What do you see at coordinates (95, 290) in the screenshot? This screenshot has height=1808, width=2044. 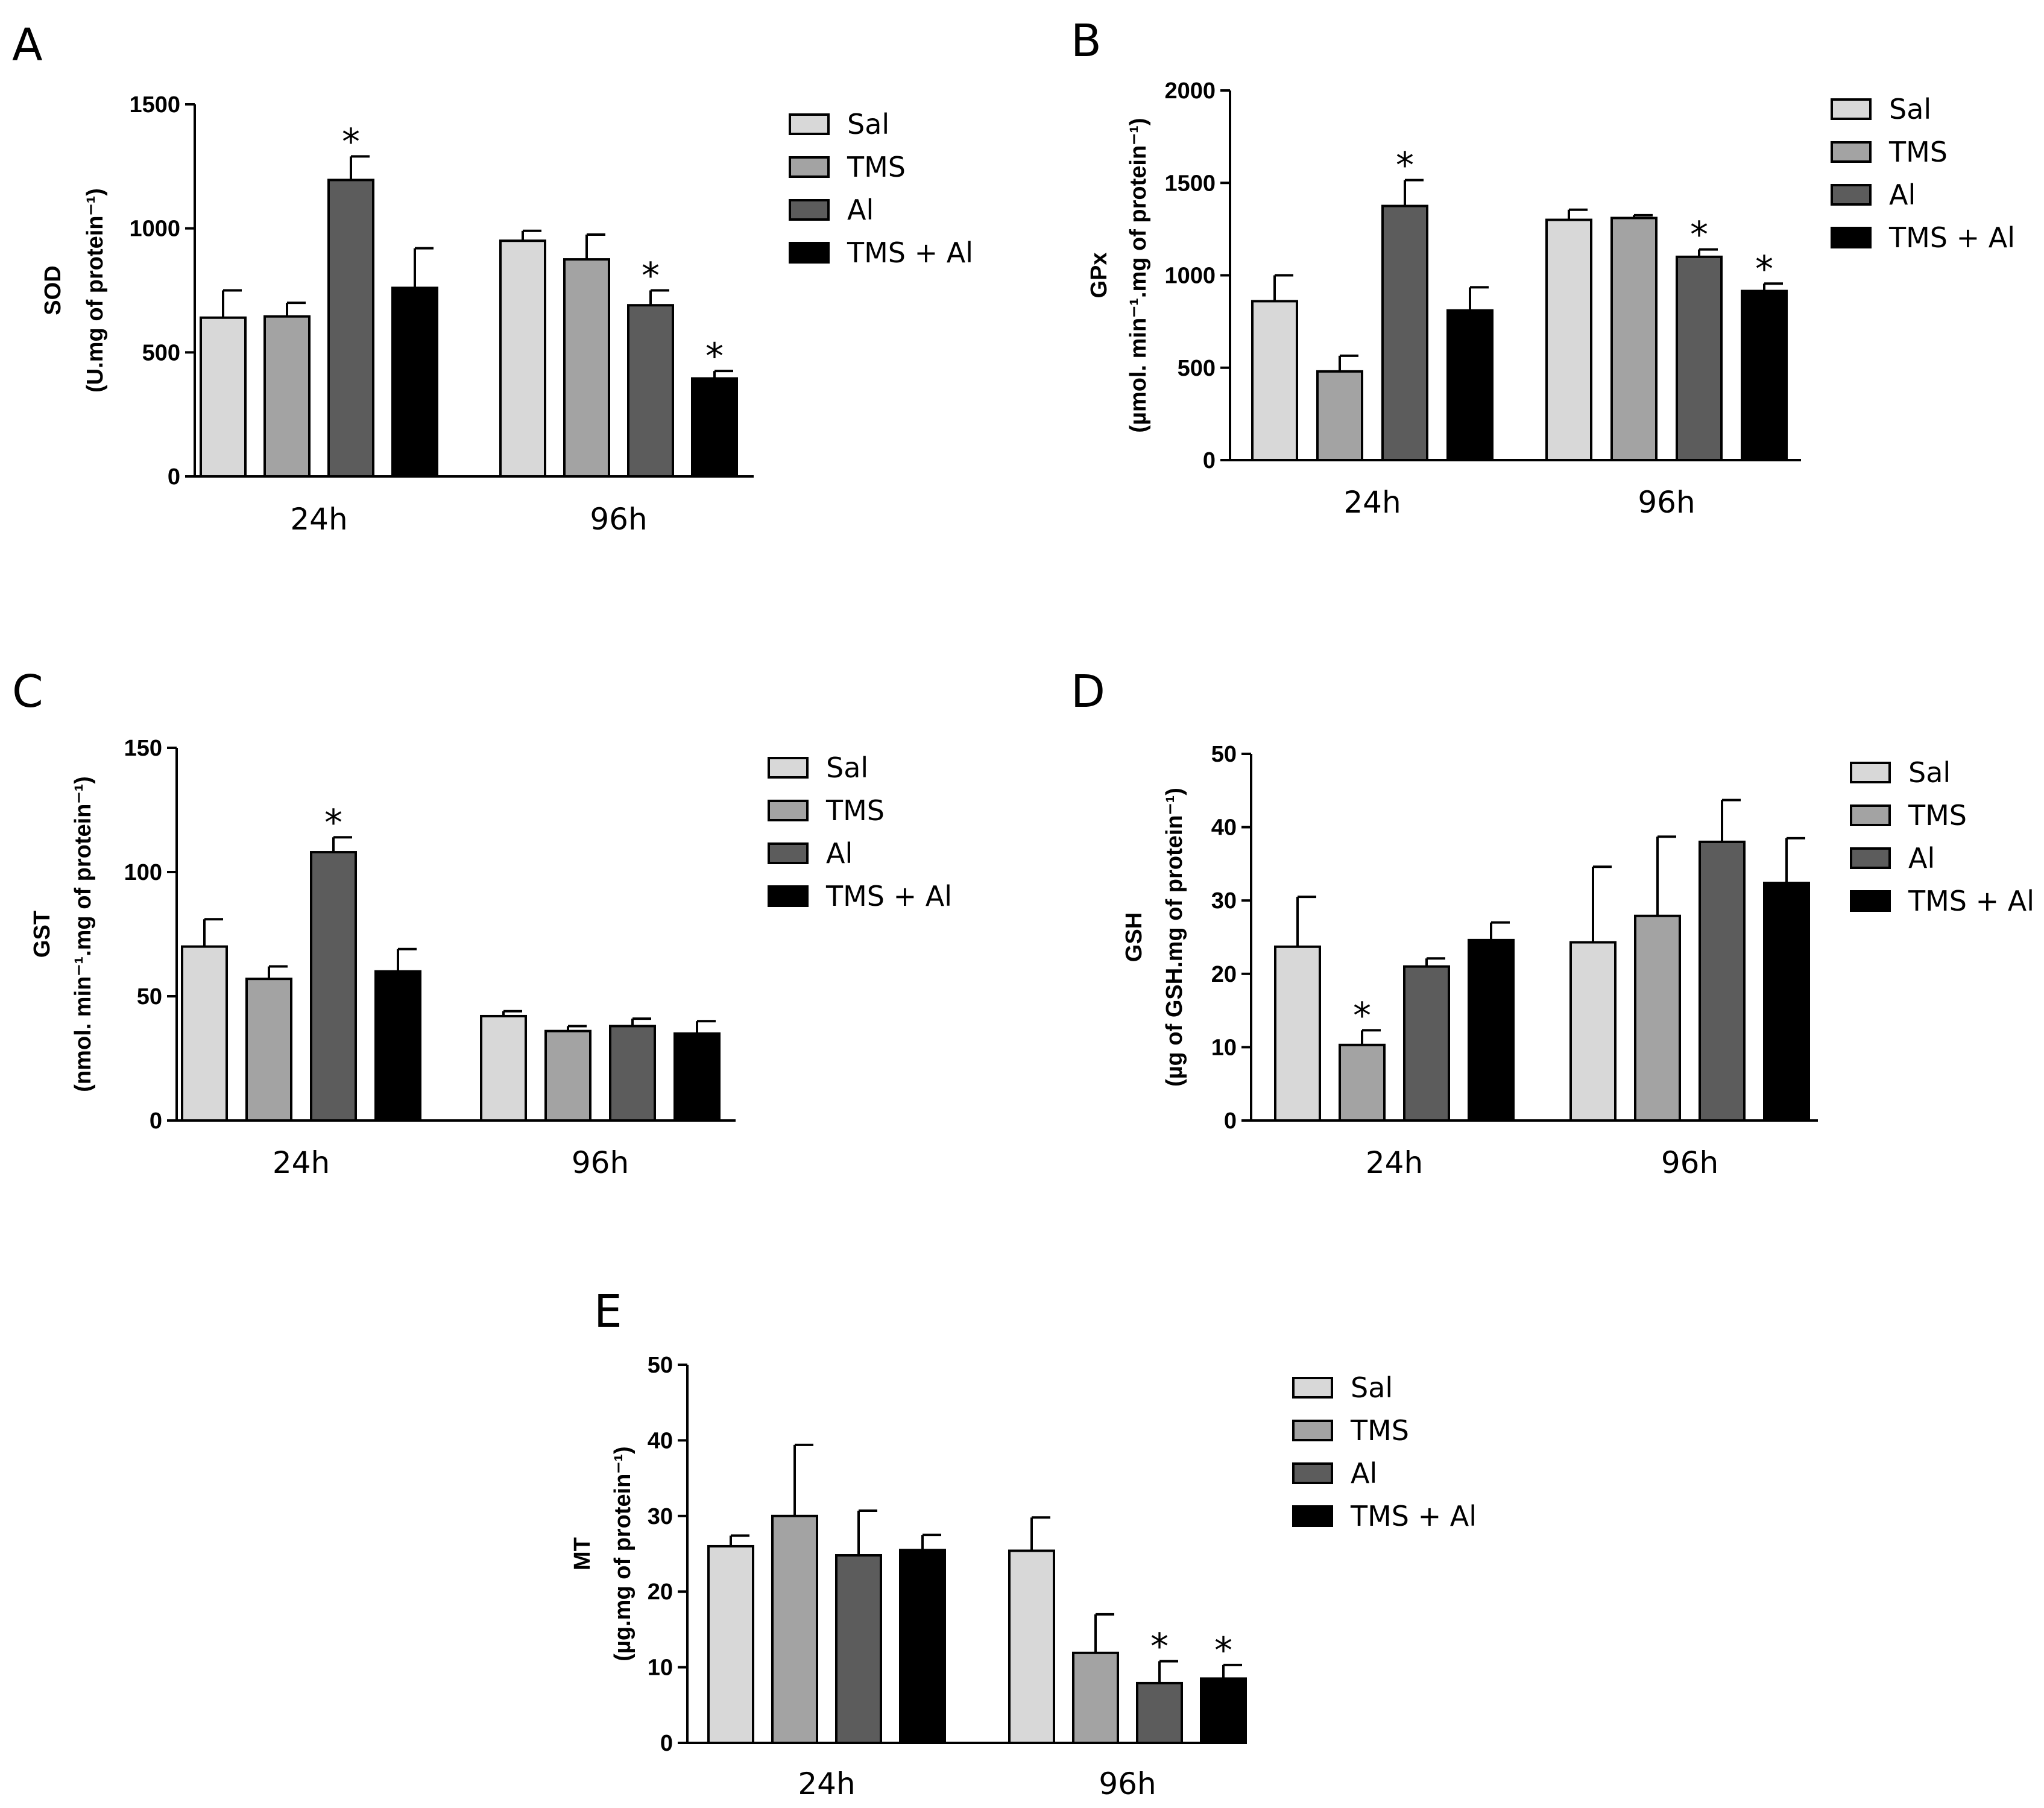 I see `y-axis-subtitle: (U.mg of protein⁻¹)` at bounding box center [95, 290].